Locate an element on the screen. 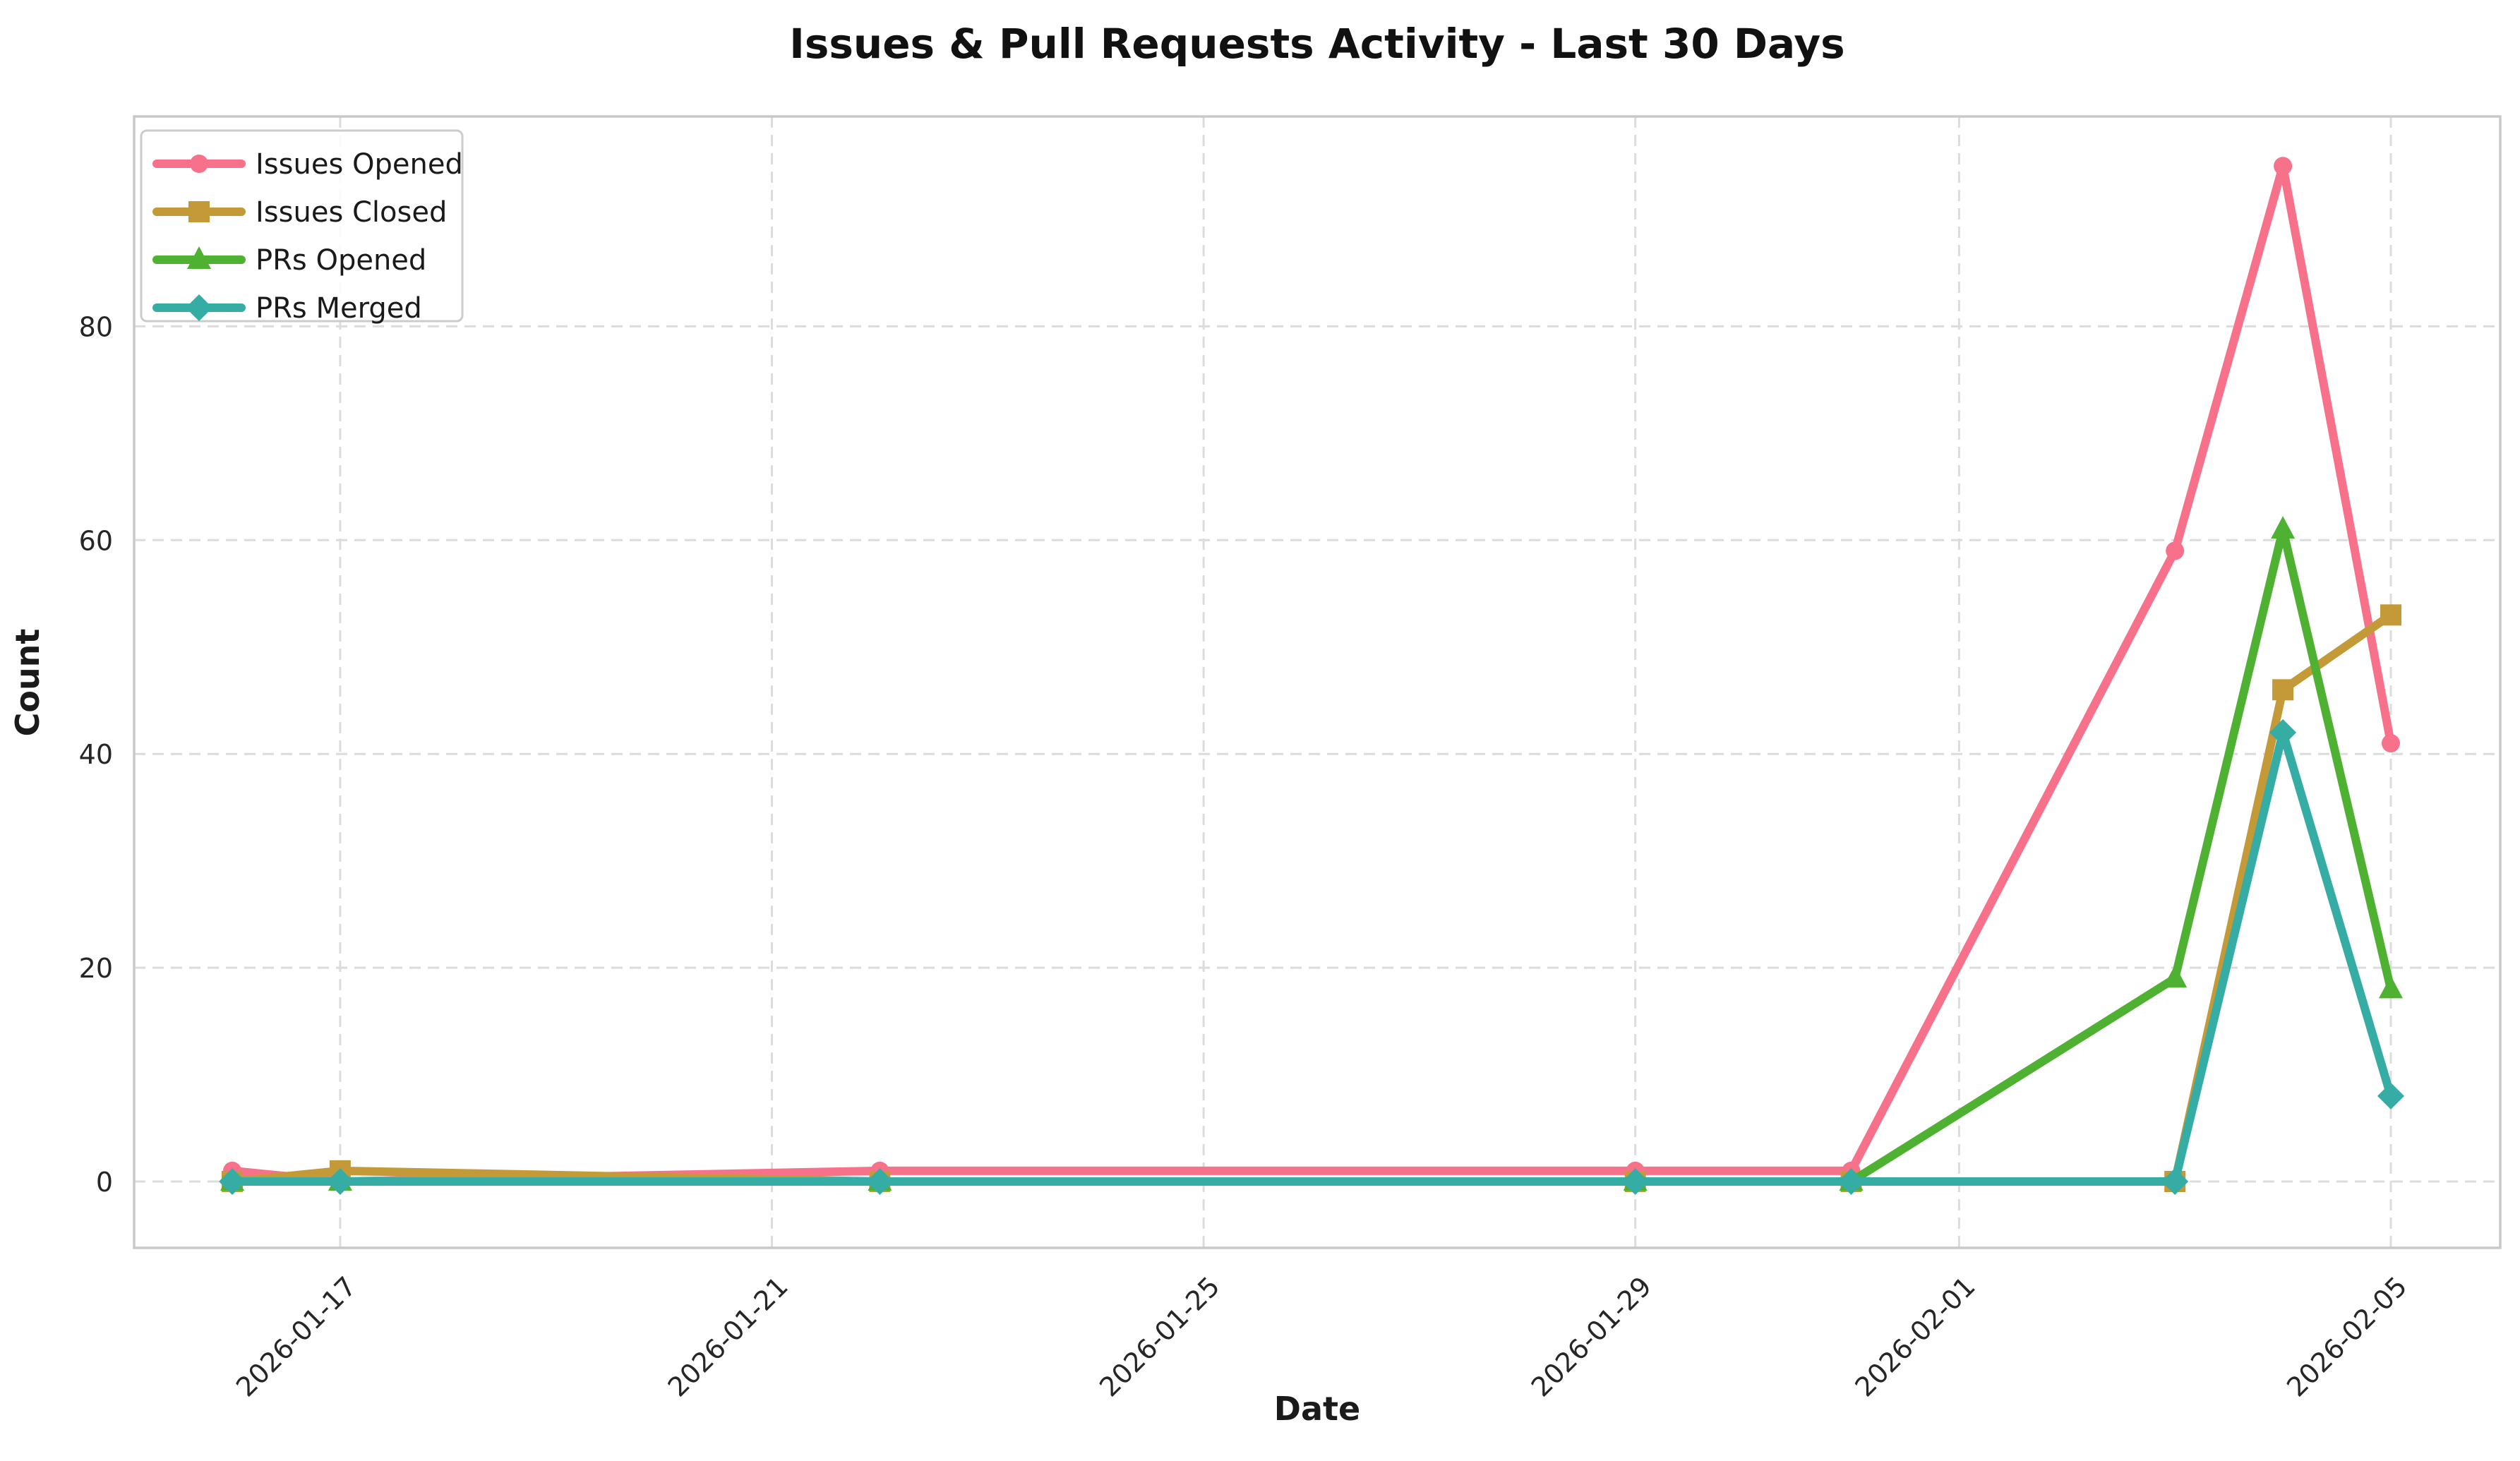  y-axis-label: Count is located at coordinates (28, 683).